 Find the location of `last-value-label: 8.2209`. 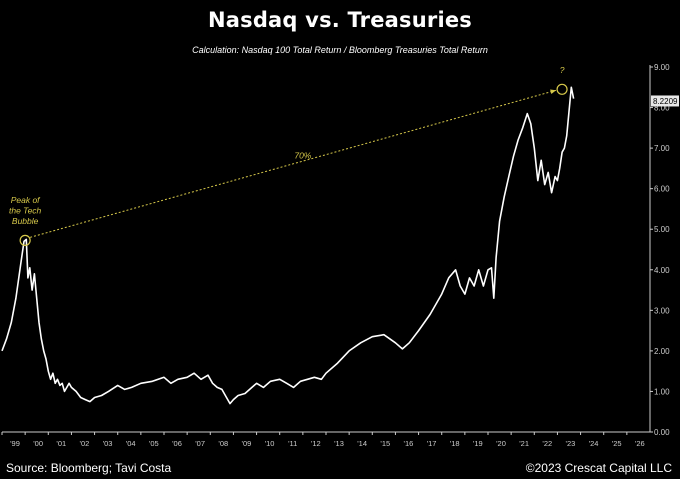

last-value-label: 8.2209 is located at coordinates (665, 101).